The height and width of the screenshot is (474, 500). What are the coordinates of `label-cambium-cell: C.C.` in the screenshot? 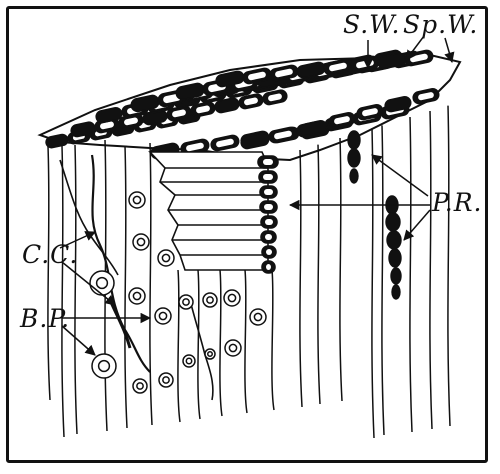 It's located at (50, 254).